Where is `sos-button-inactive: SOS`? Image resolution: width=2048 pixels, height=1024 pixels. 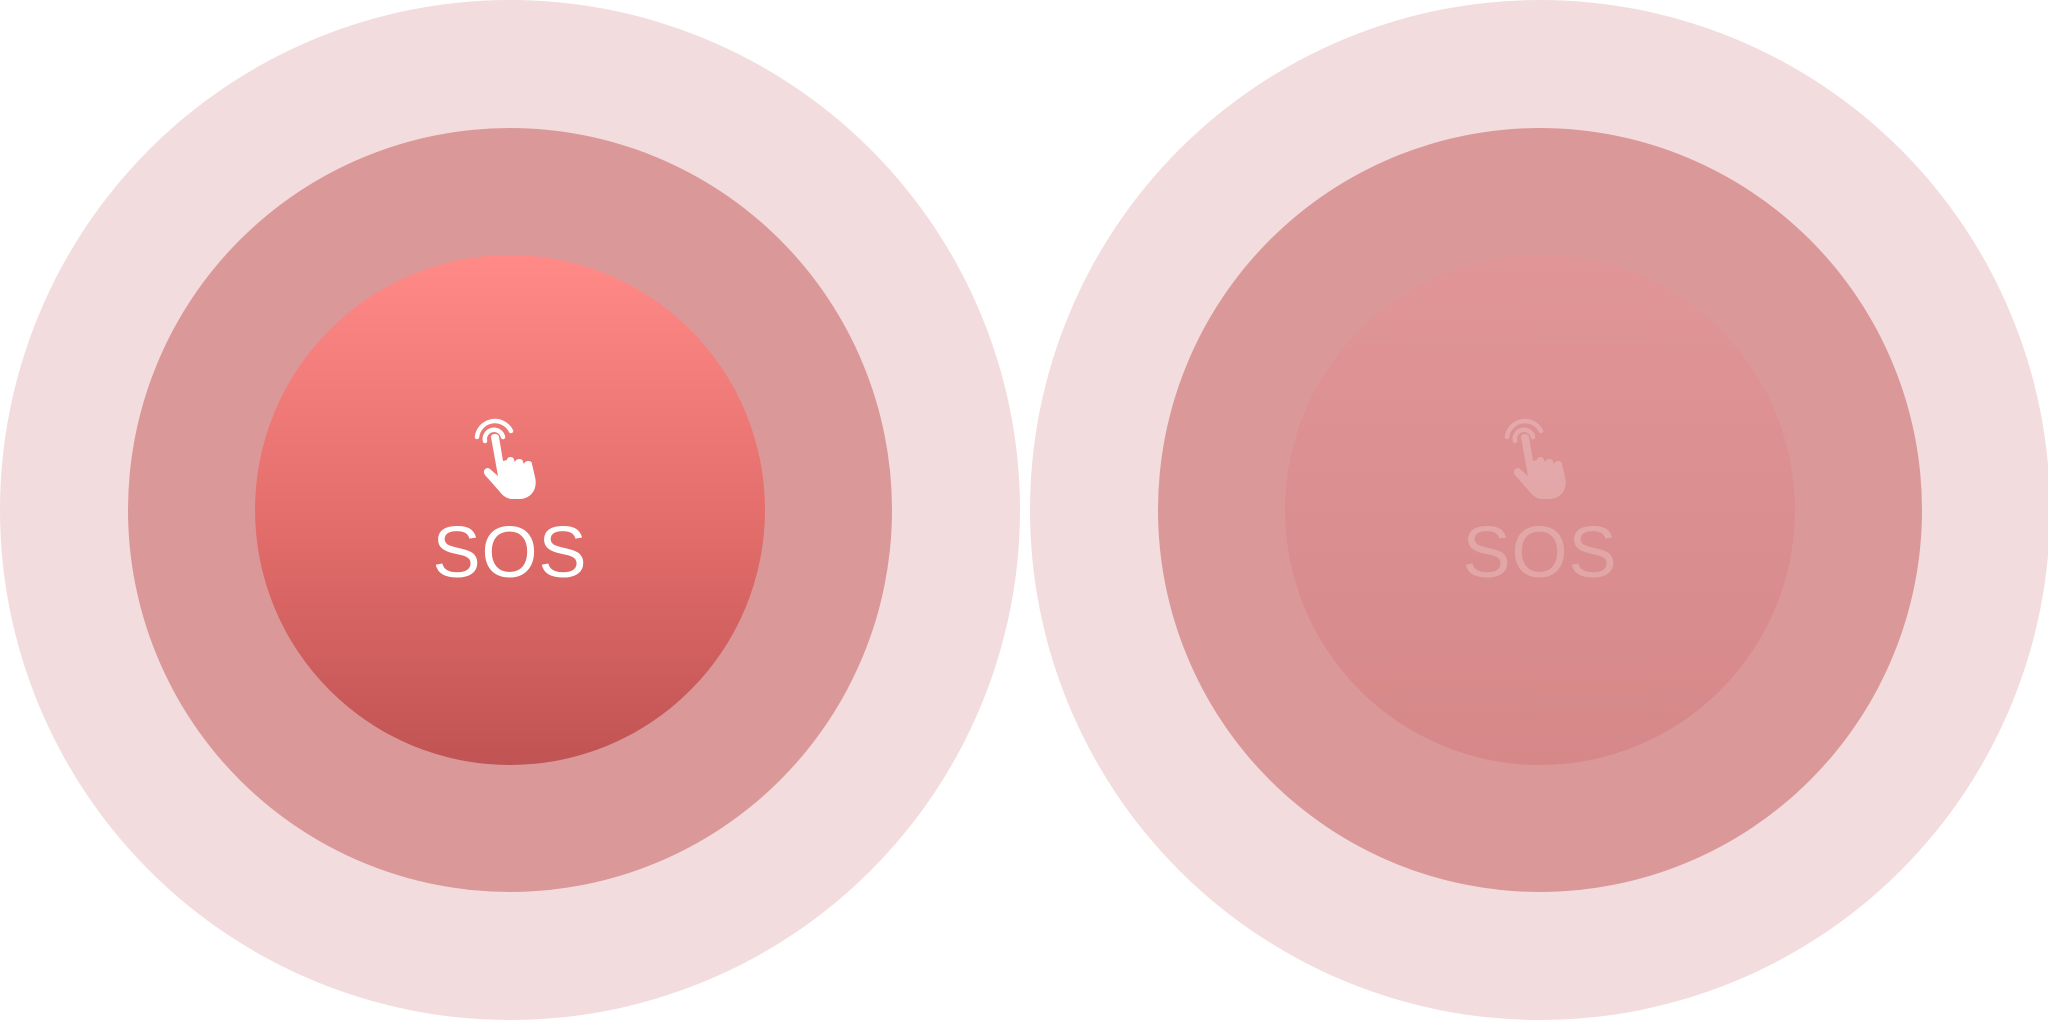
sos-button-inactive: SOS is located at coordinates (1540, 510).